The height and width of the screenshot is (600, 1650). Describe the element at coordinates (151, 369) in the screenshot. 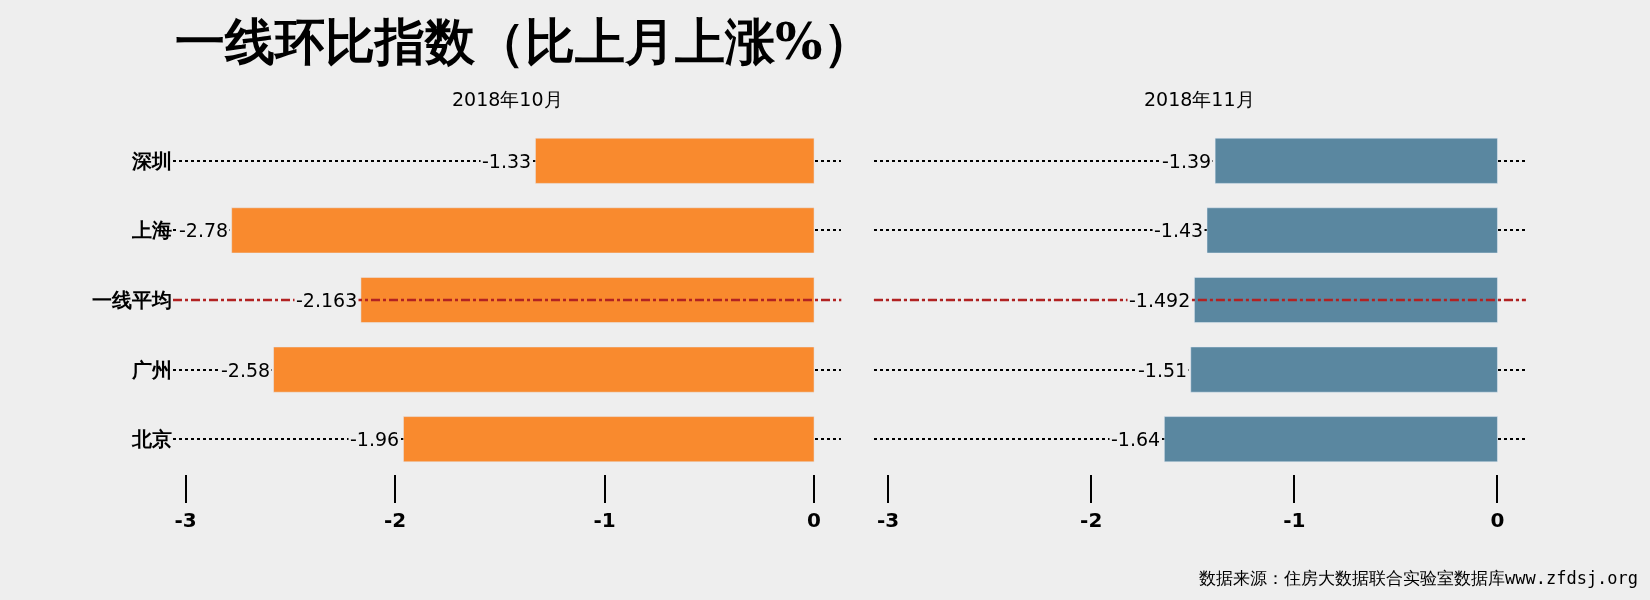

I see `y-tick-label: 广州` at that location.